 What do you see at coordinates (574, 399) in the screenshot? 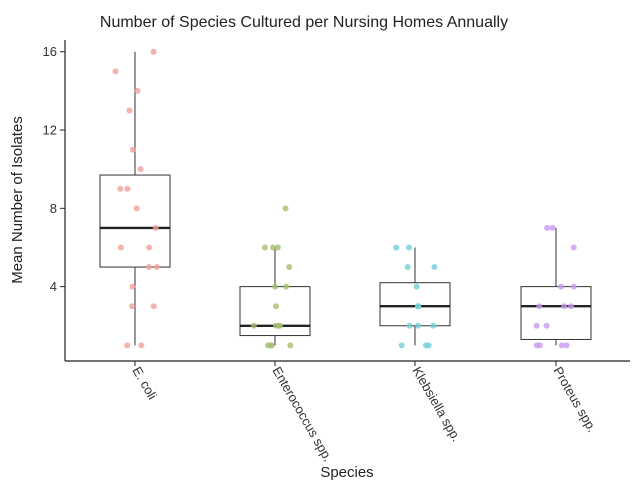
I see `x-tick-label-proteus-spp: Proteus spp.` at bounding box center [574, 399].